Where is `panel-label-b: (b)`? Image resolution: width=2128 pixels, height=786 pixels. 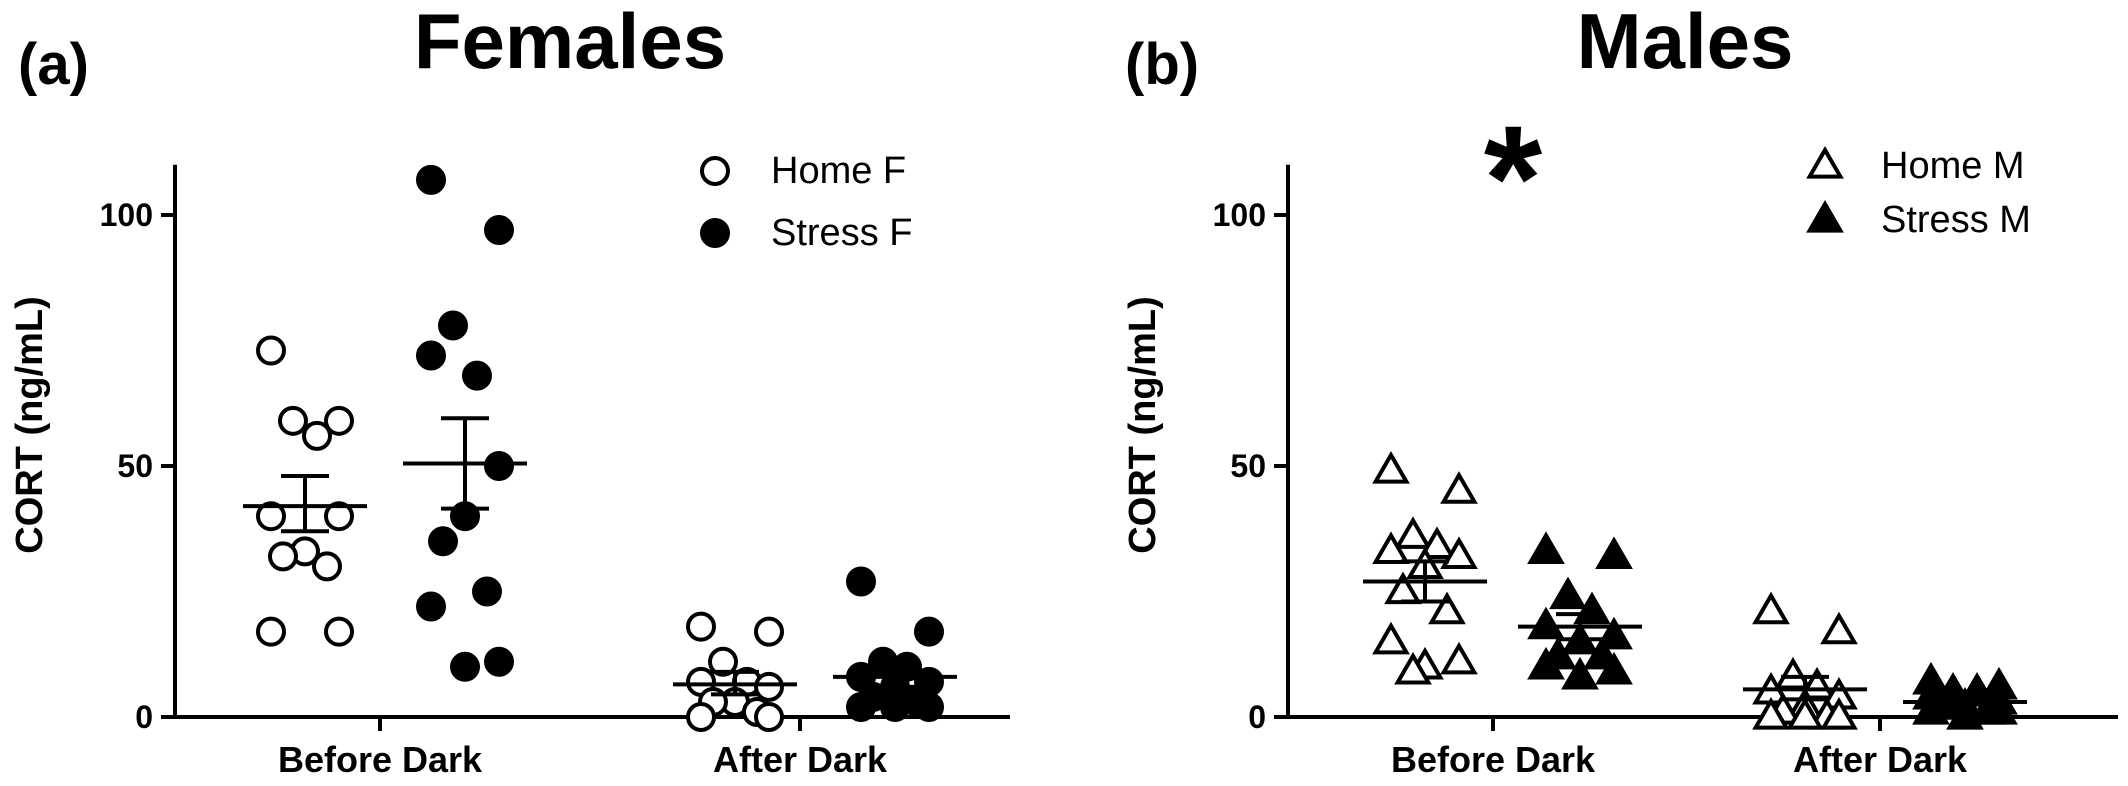
panel-label-b: (b) is located at coordinates (1162, 64).